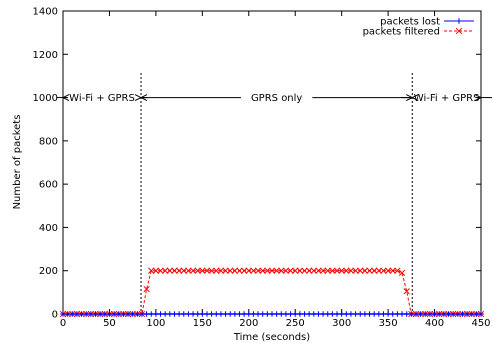  I want to click on x-tick-label: 50, so click(109, 323).